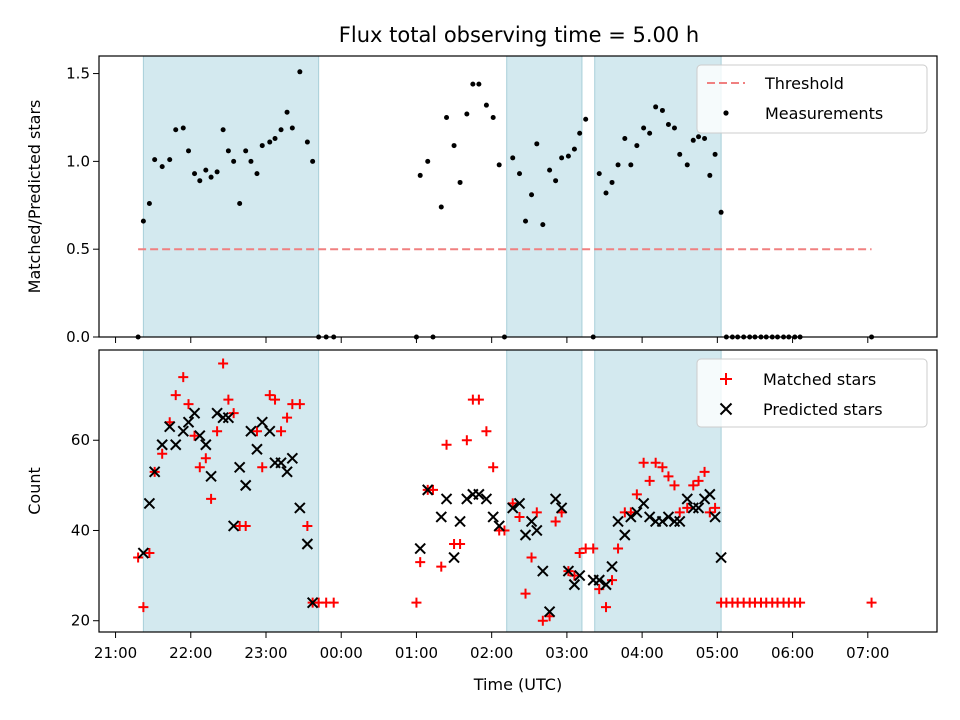  I want to click on top-y-axis-label: Matched/Predicted stars, so click(34, 197).